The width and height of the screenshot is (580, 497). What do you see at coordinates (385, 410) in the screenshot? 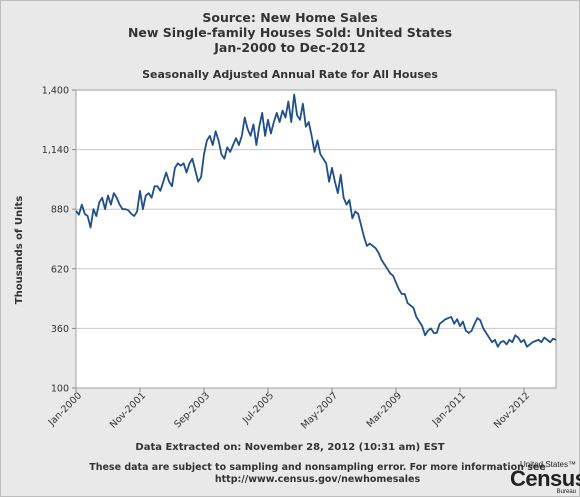
I see `x-tick-label: Mar-2009` at bounding box center [385, 410].